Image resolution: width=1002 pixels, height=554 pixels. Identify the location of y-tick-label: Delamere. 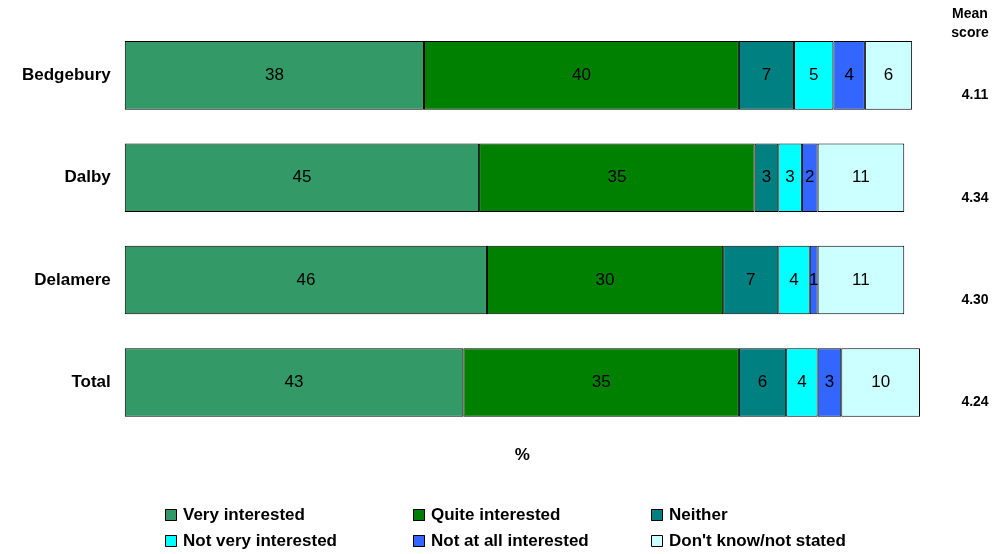
(72, 279).